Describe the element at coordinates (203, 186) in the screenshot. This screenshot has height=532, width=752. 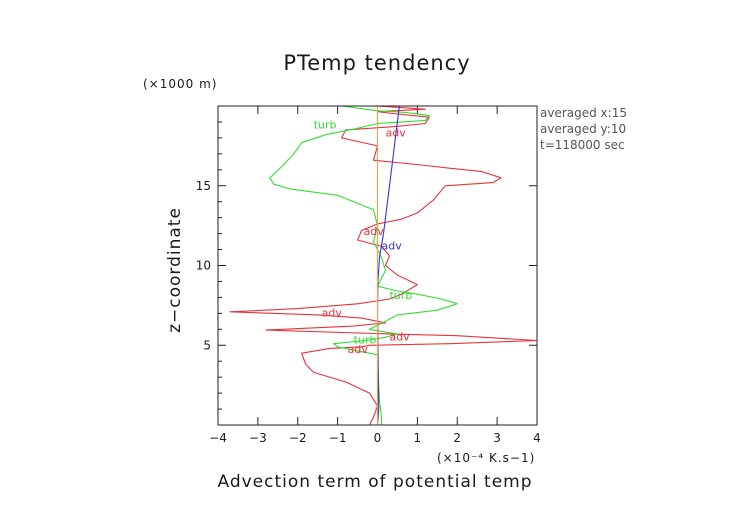
I see `y-tick-label: 15` at that location.